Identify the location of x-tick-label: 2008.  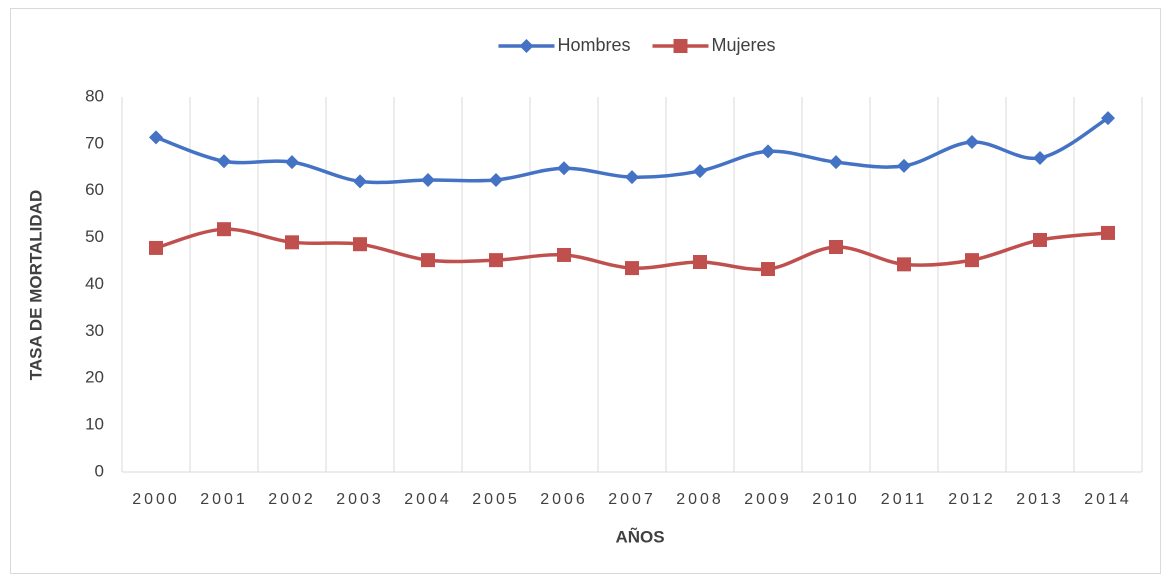
(700, 499).